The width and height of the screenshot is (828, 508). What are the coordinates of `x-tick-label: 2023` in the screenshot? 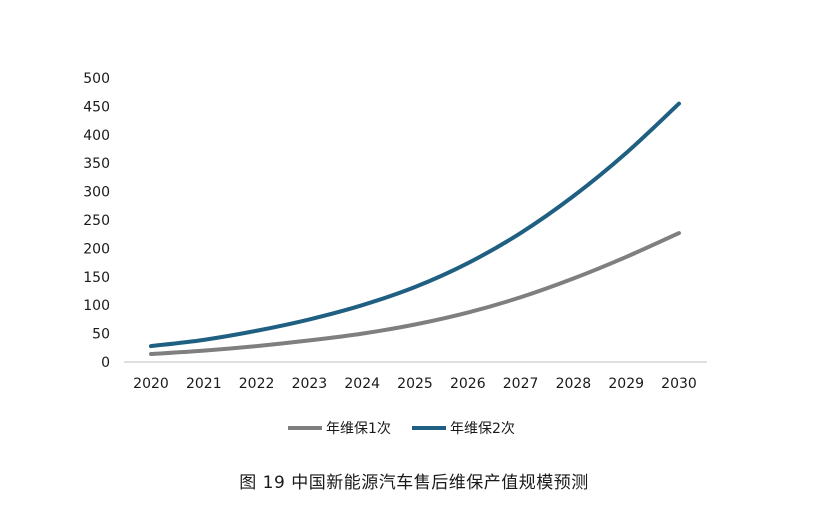 It's located at (310, 384).